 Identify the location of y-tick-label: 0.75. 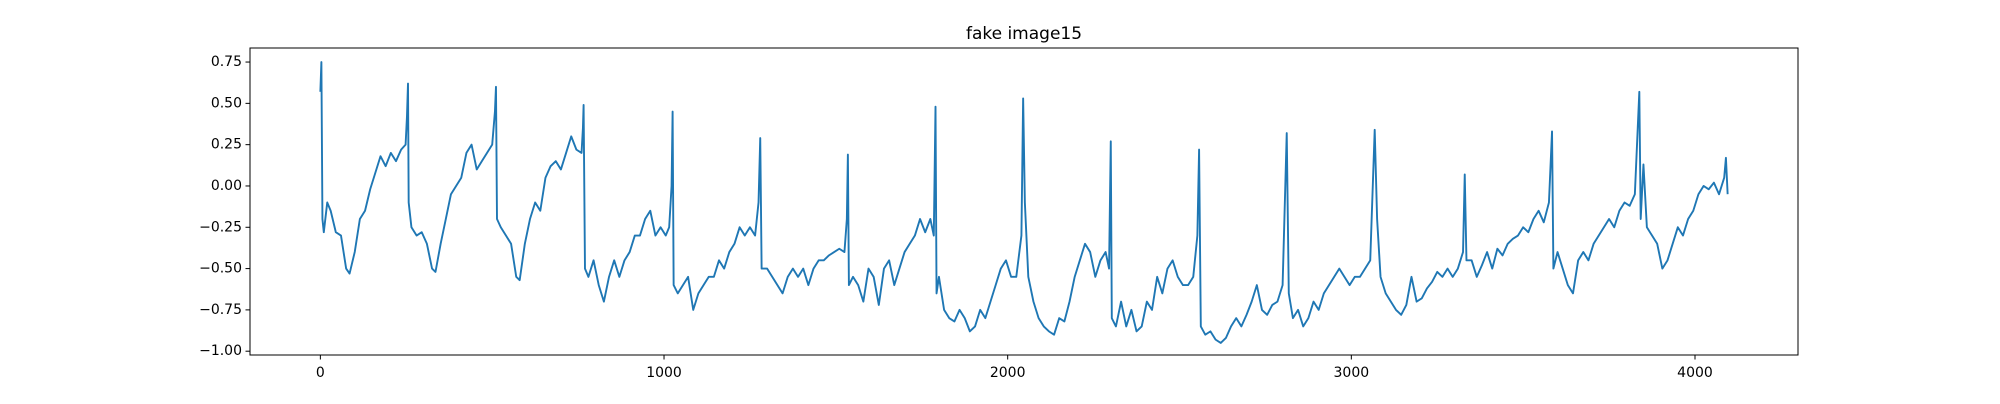
(226, 62).